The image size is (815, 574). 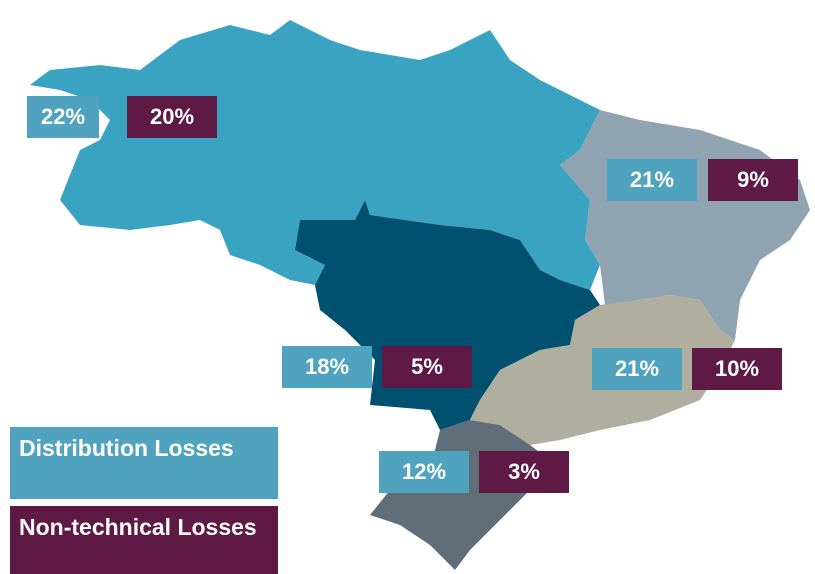 I want to click on legend-distribution: Distribution Losses, so click(x=144, y=463).